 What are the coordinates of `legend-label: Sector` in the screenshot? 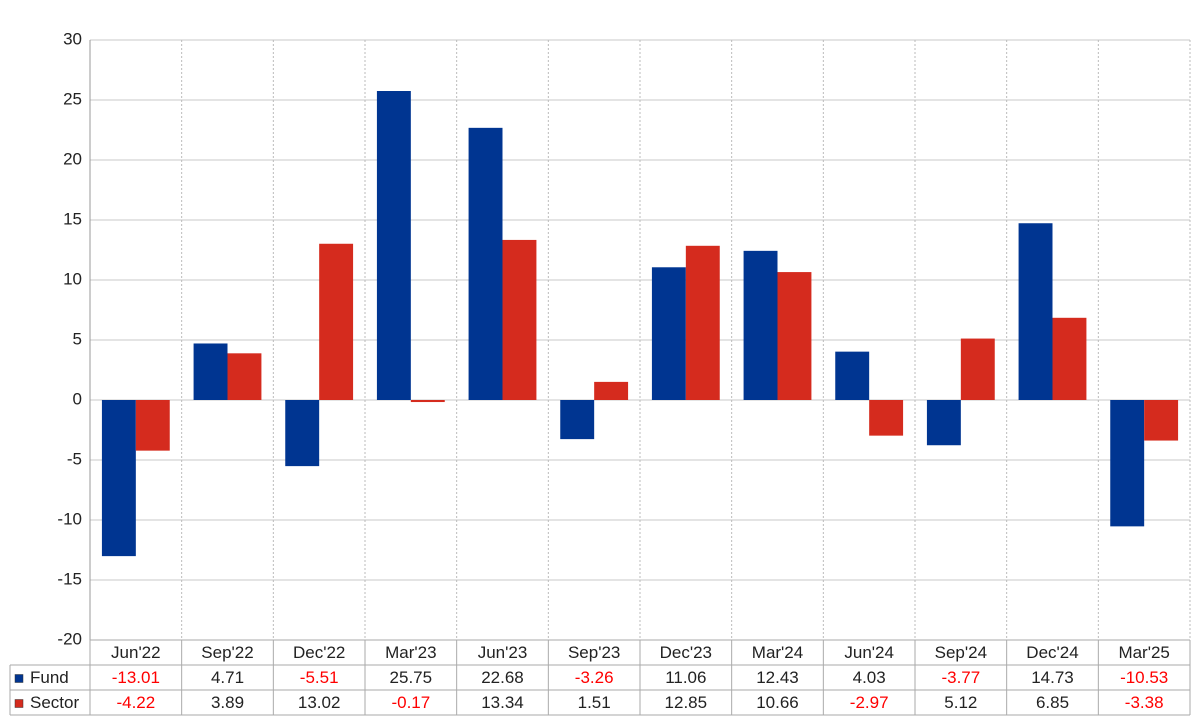 It's located at (54, 702).